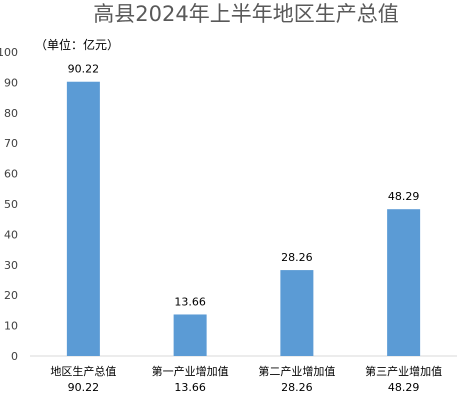 The image size is (461, 403). Describe the element at coordinates (190, 387) in the screenshot. I see `category-value-label: 13.66` at that location.